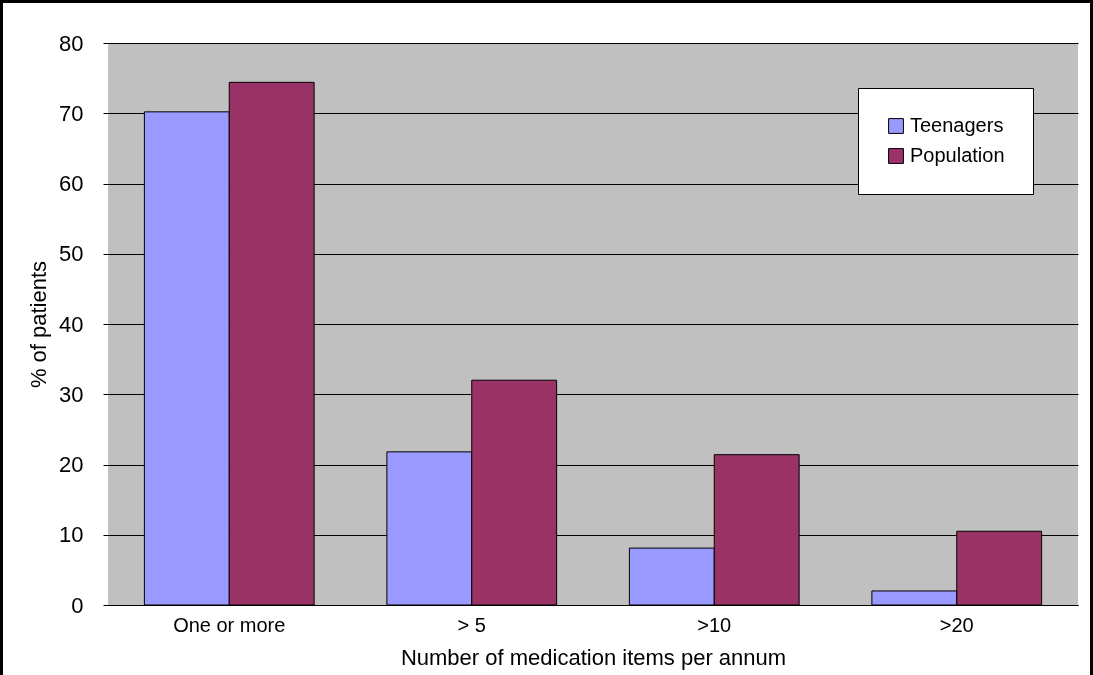 This screenshot has height=675, width=1093. I want to click on y-tick-label: 70, so click(71, 113).